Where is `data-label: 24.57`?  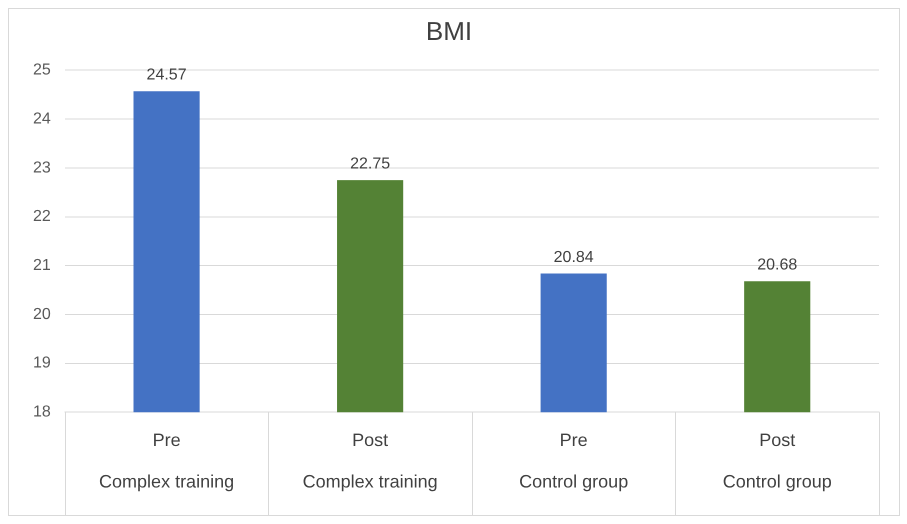 data-label: 24.57 is located at coordinates (166, 75).